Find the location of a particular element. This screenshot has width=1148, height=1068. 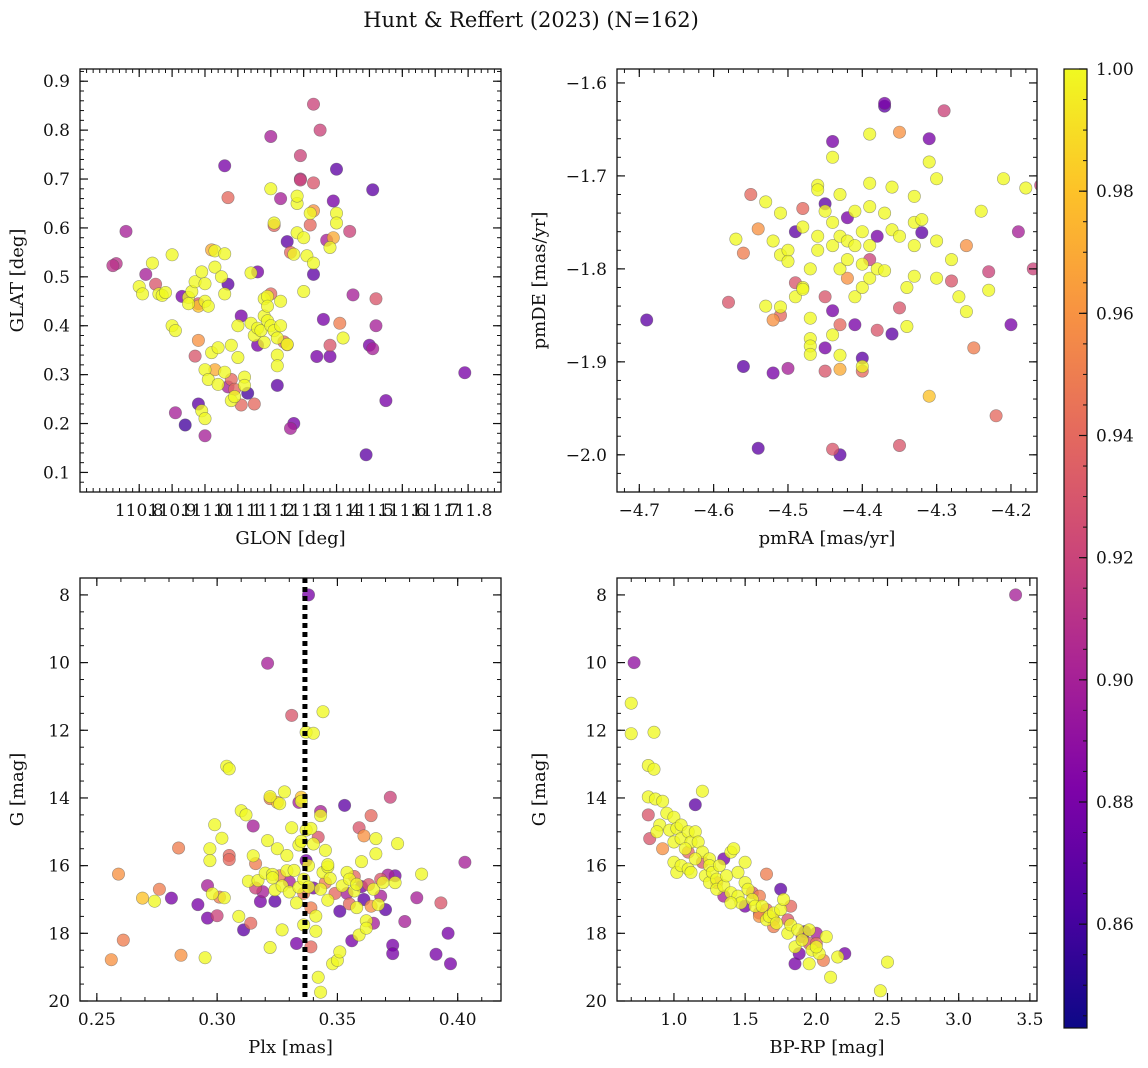

x-tick-label: 110.8 is located at coordinates (139, 511).